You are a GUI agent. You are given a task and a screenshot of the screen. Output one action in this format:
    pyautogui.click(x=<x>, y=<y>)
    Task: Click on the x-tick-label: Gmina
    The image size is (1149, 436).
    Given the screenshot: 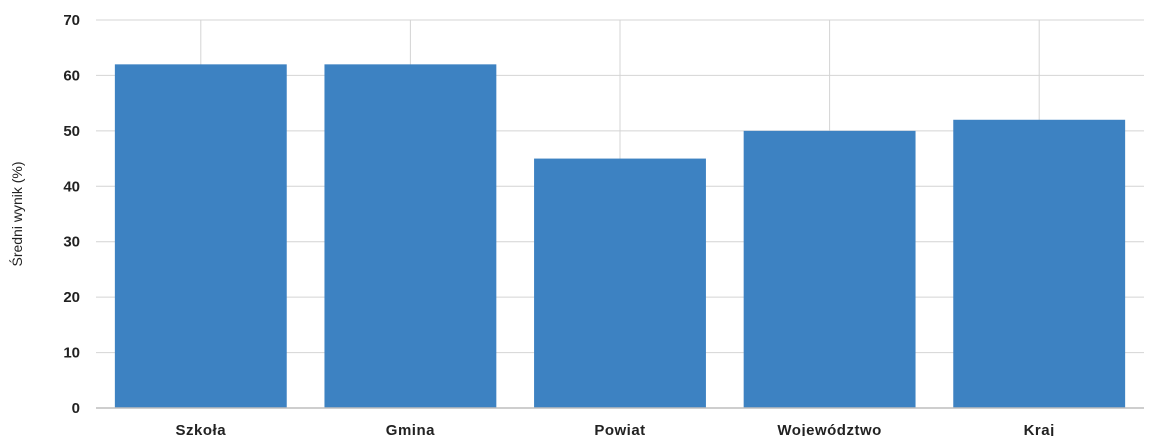 What is the action you would take?
    pyautogui.click(x=410, y=429)
    